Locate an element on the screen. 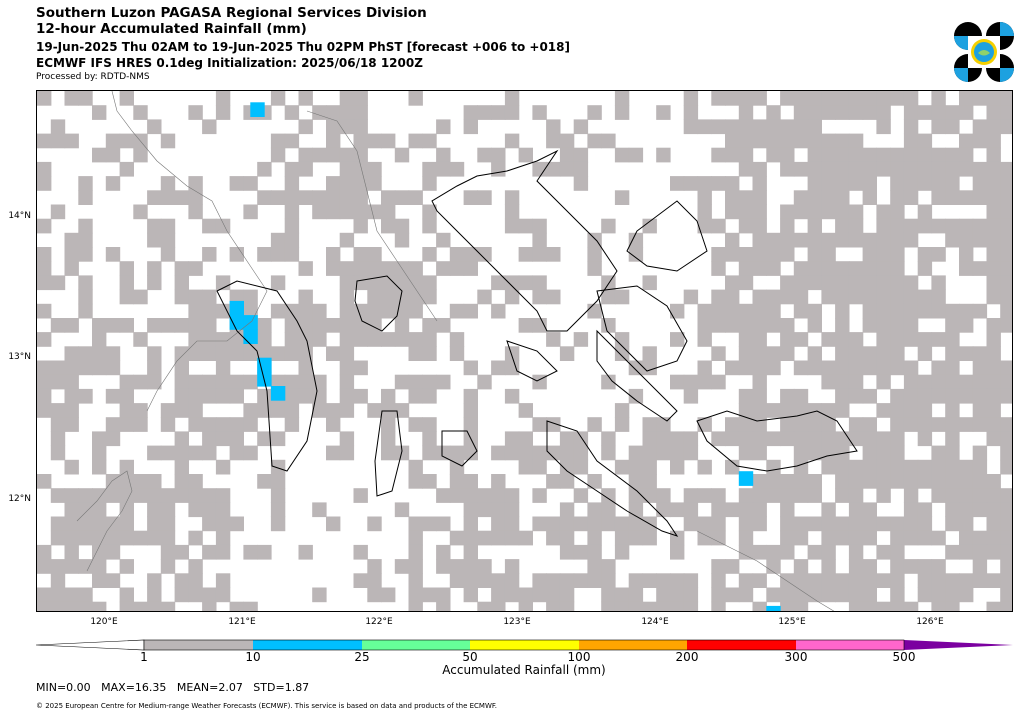 The image size is (1022, 717). pagasa-logo is located at coordinates (984, 52).